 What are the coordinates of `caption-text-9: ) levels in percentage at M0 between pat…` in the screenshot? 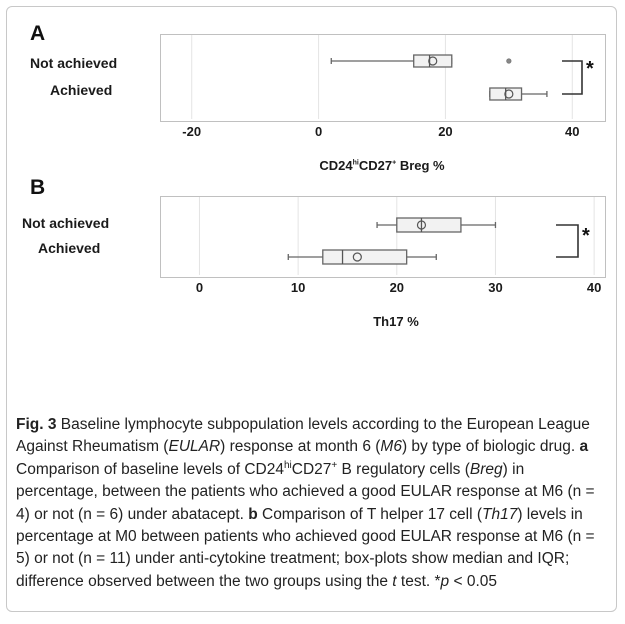 It's located at (305, 547).